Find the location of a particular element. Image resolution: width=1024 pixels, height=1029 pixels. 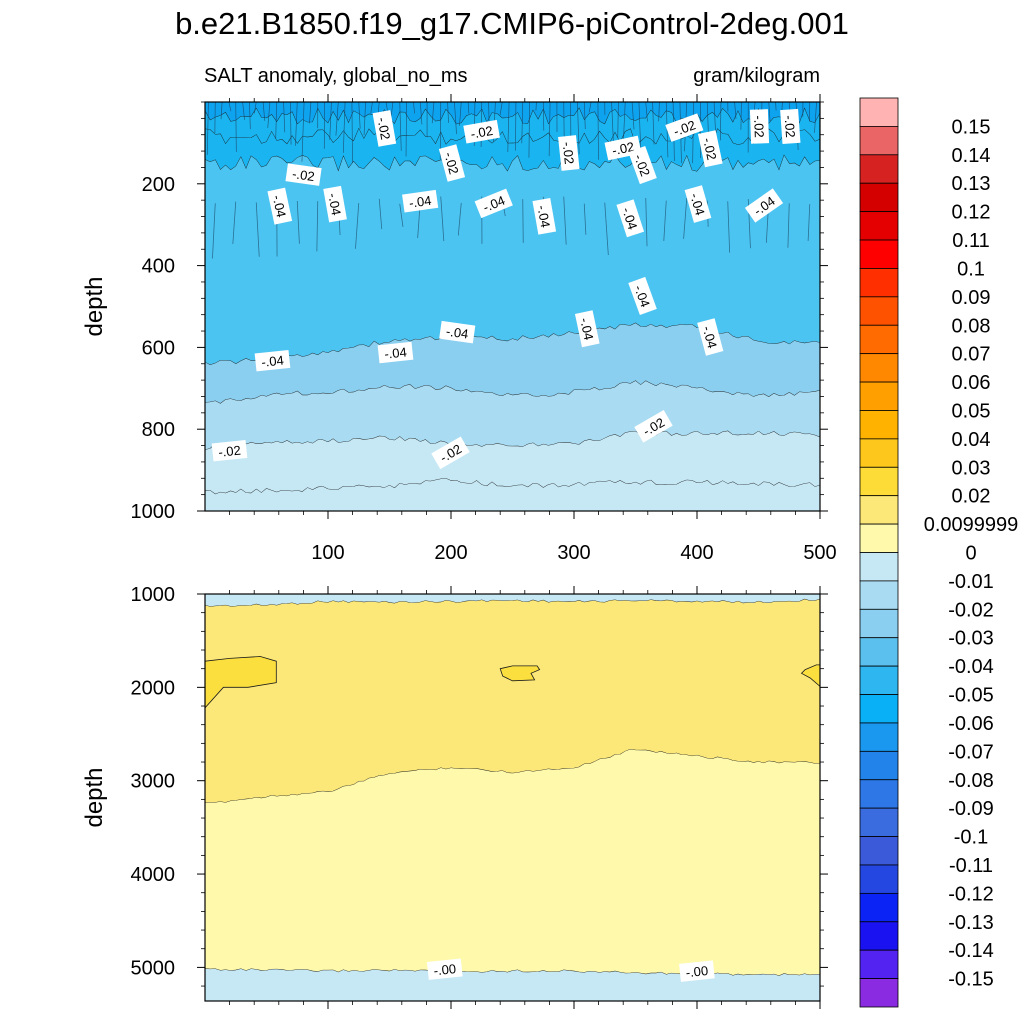

colorbar-label: -0.14 is located at coordinates (971, 951).